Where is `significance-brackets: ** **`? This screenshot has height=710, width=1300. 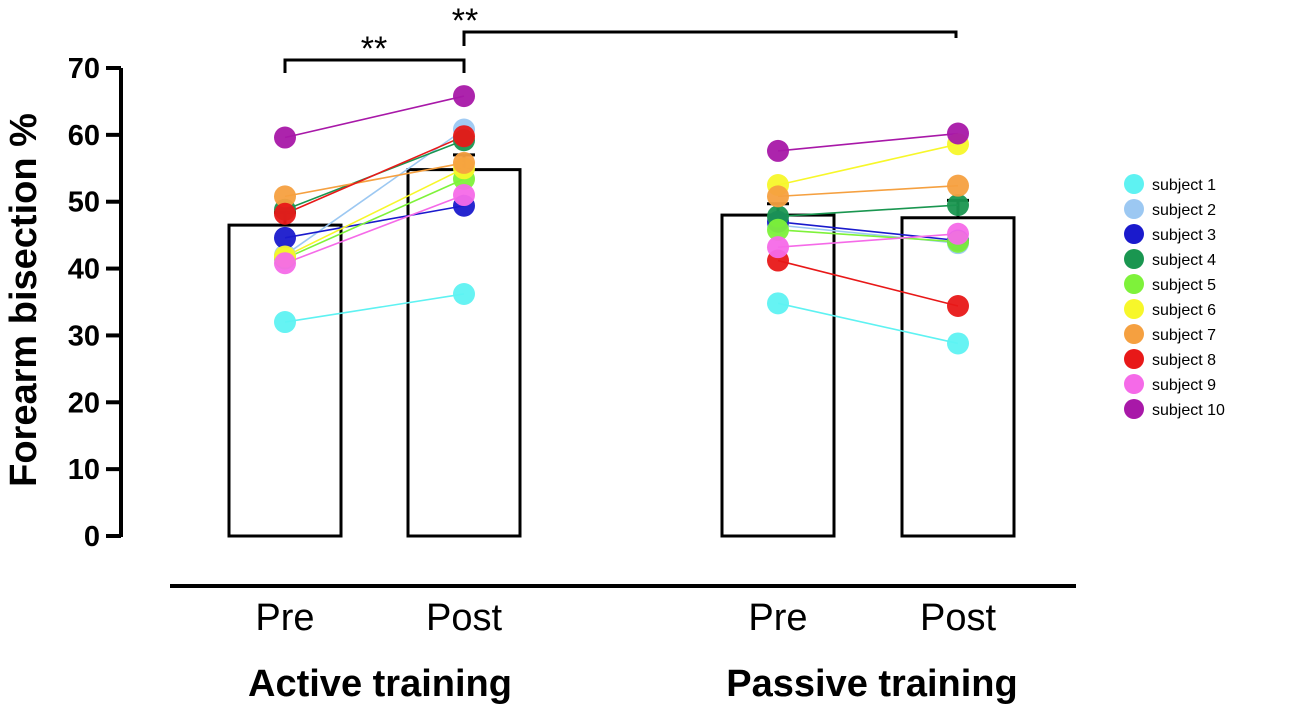
significance-brackets: ** ** is located at coordinates (620, 37).